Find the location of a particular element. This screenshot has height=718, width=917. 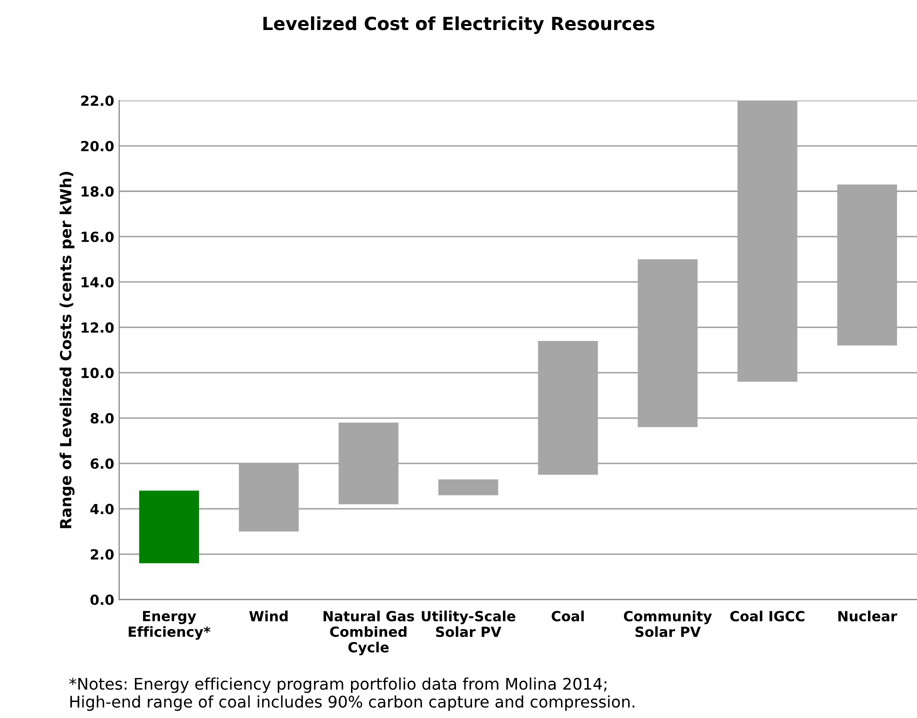

y-tick-label: 2.0 is located at coordinates (102, 554).